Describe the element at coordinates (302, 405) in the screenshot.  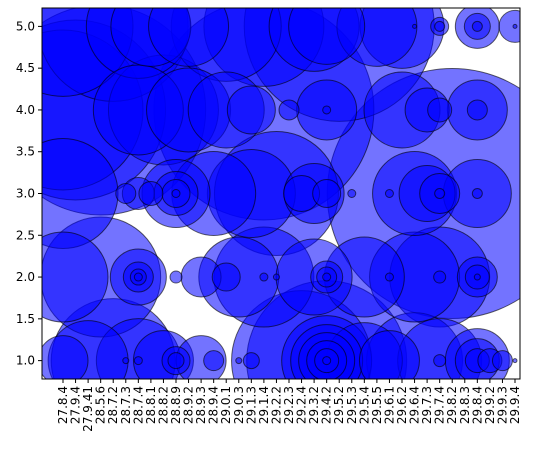
I see `x-tick-label: 29.2.4` at that location.